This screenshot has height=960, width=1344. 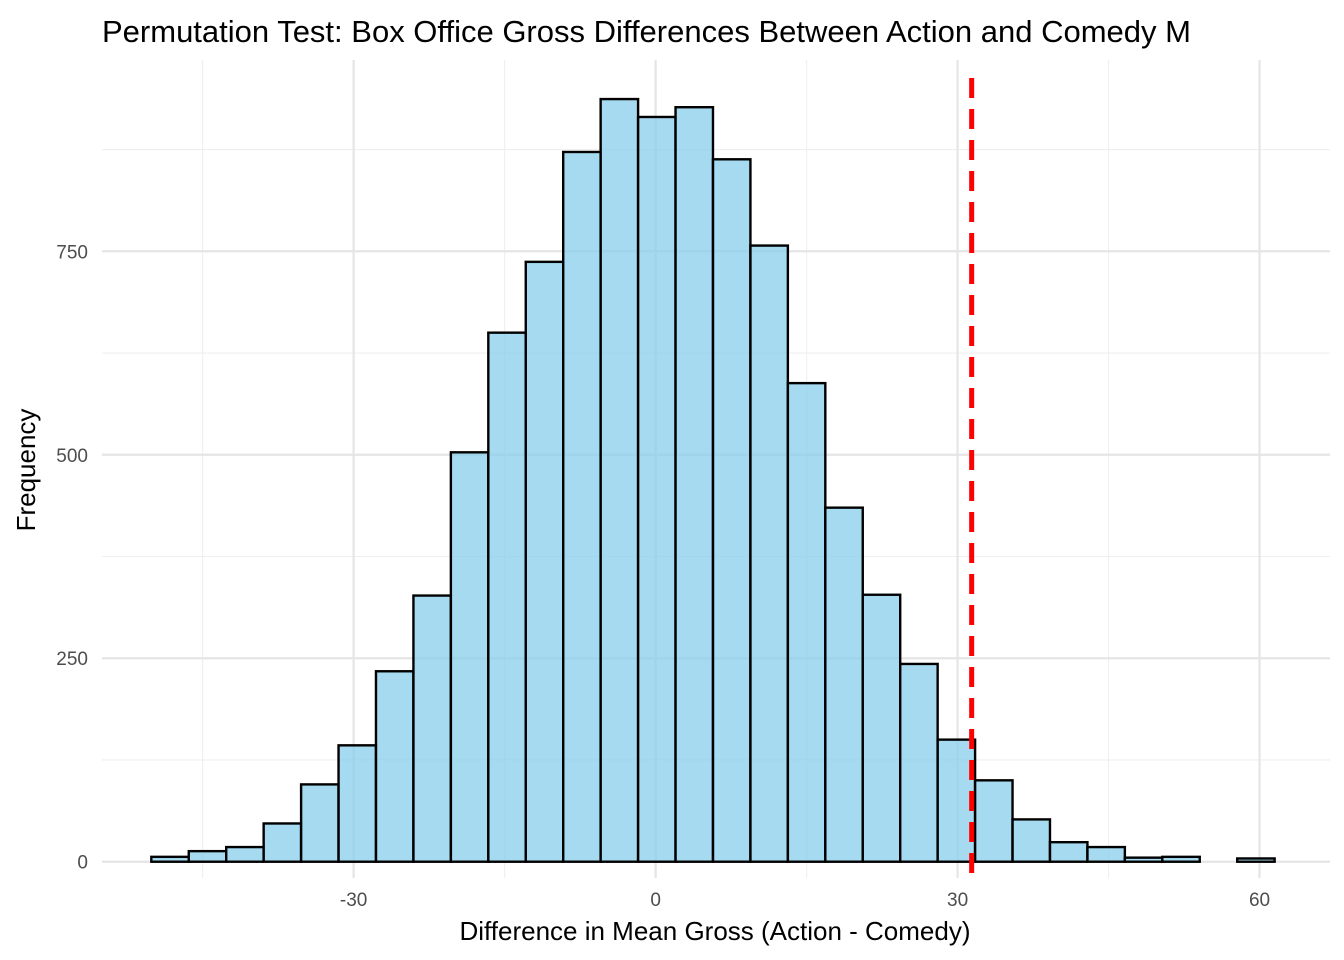 What do you see at coordinates (82, 863) in the screenshot?
I see `y-tick-label: 0` at bounding box center [82, 863].